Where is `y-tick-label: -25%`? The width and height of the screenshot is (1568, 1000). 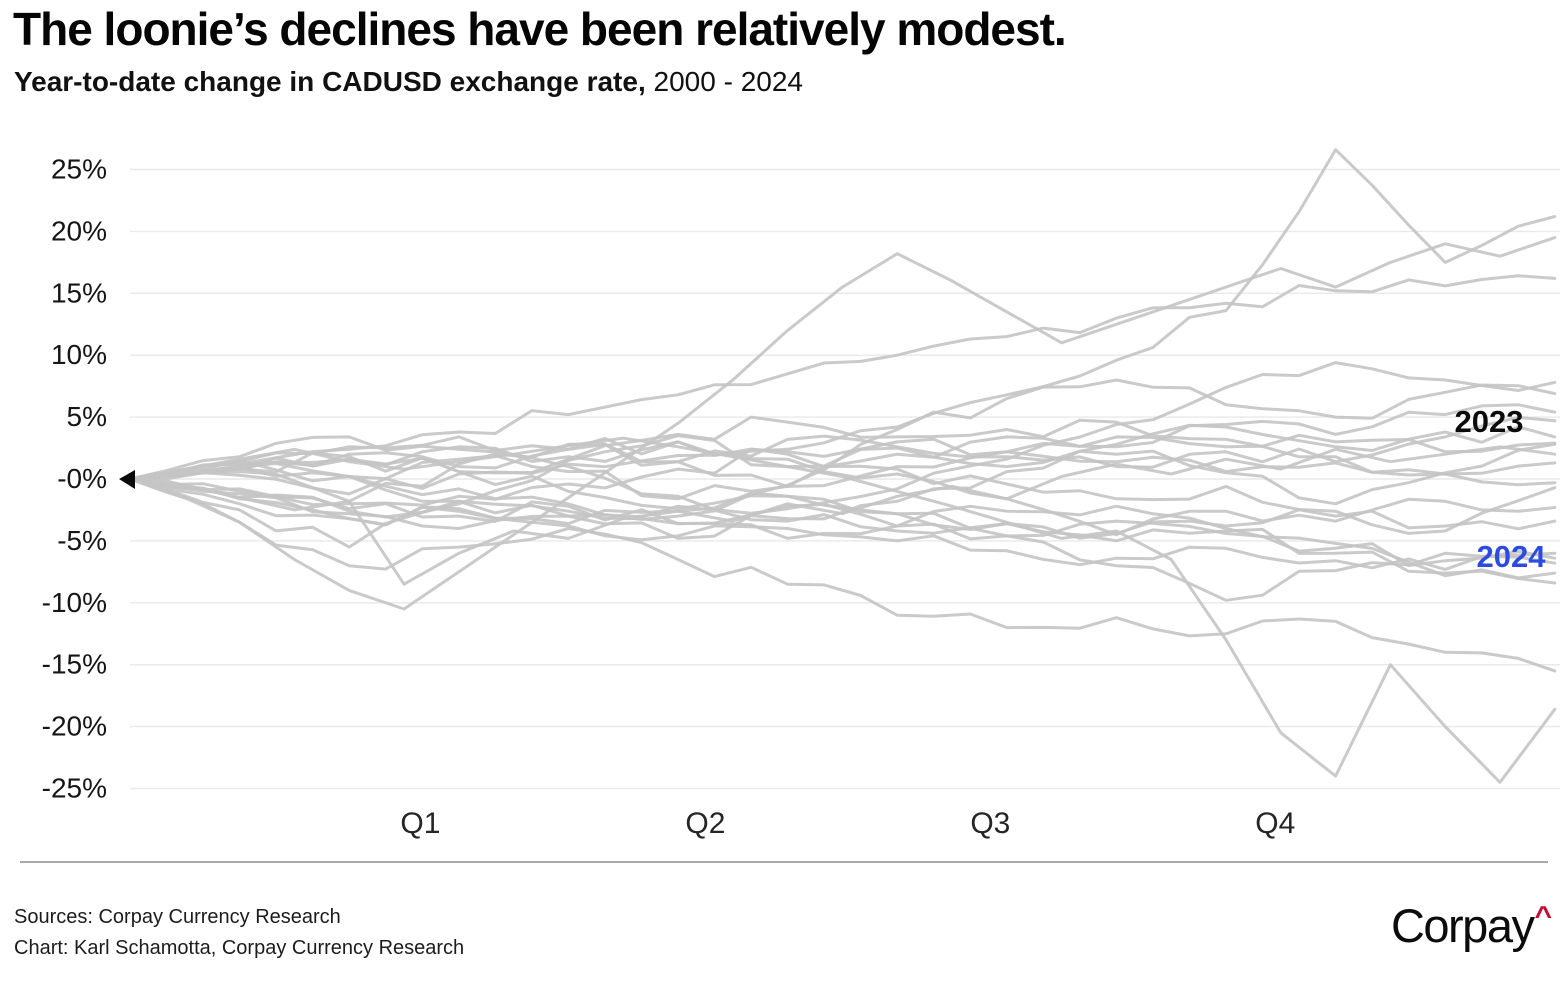 y-tick-label: -25% is located at coordinates (74, 788).